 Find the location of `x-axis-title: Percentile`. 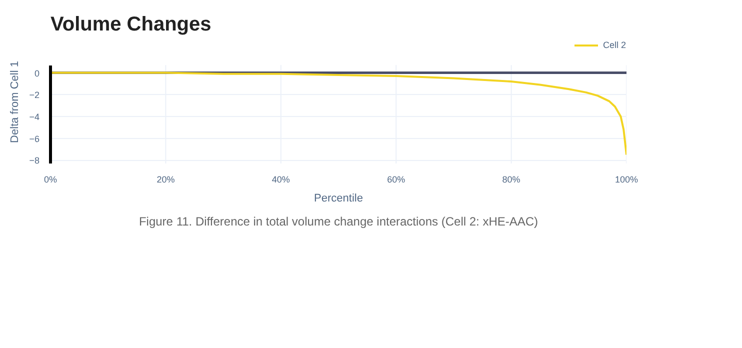

x-axis-title: Percentile is located at coordinates (338, 198).